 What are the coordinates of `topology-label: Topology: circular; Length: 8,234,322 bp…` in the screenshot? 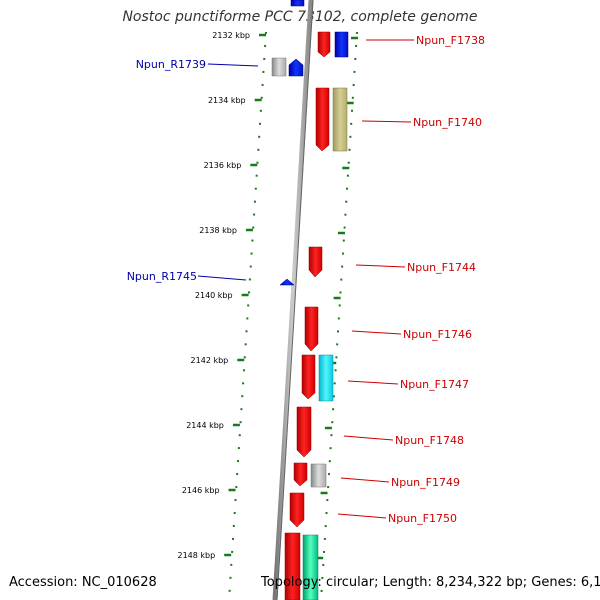 It's located at (430, 582).